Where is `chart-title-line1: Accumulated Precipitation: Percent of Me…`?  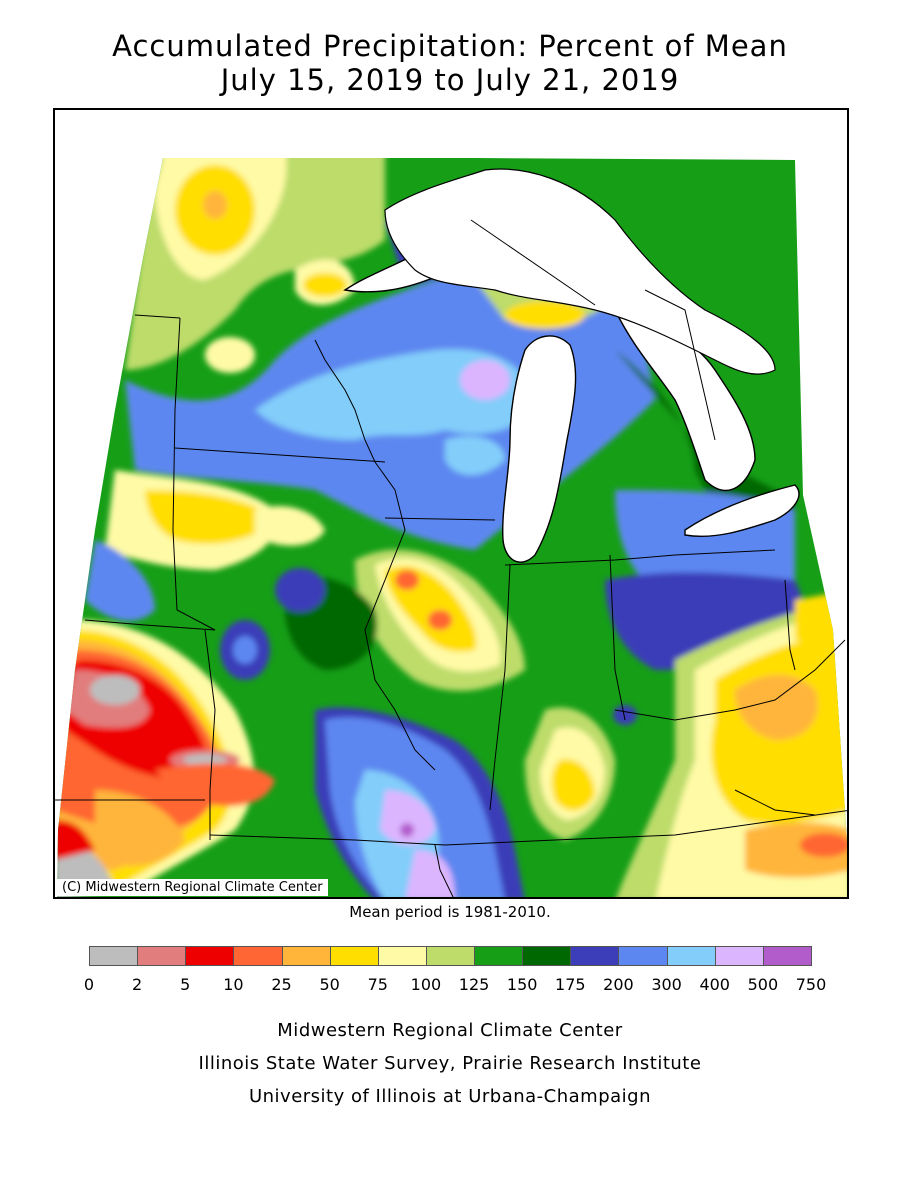 chart-title-line1: Accumulated Precipitation: Percent of Me… is located at coordinates (450, 46).